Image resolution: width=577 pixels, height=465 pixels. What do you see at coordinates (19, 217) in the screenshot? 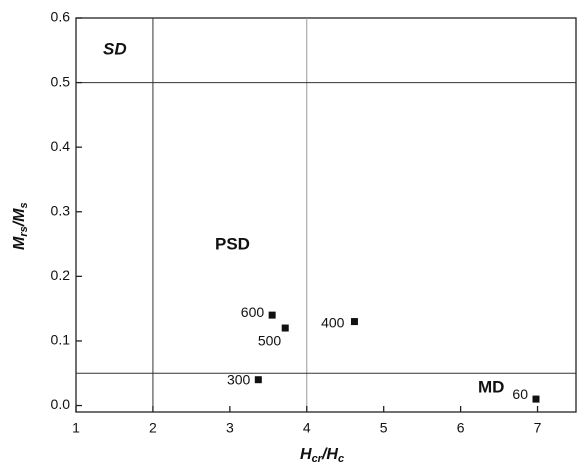
I see `label-part: /M` at bounding box center [19, 217].